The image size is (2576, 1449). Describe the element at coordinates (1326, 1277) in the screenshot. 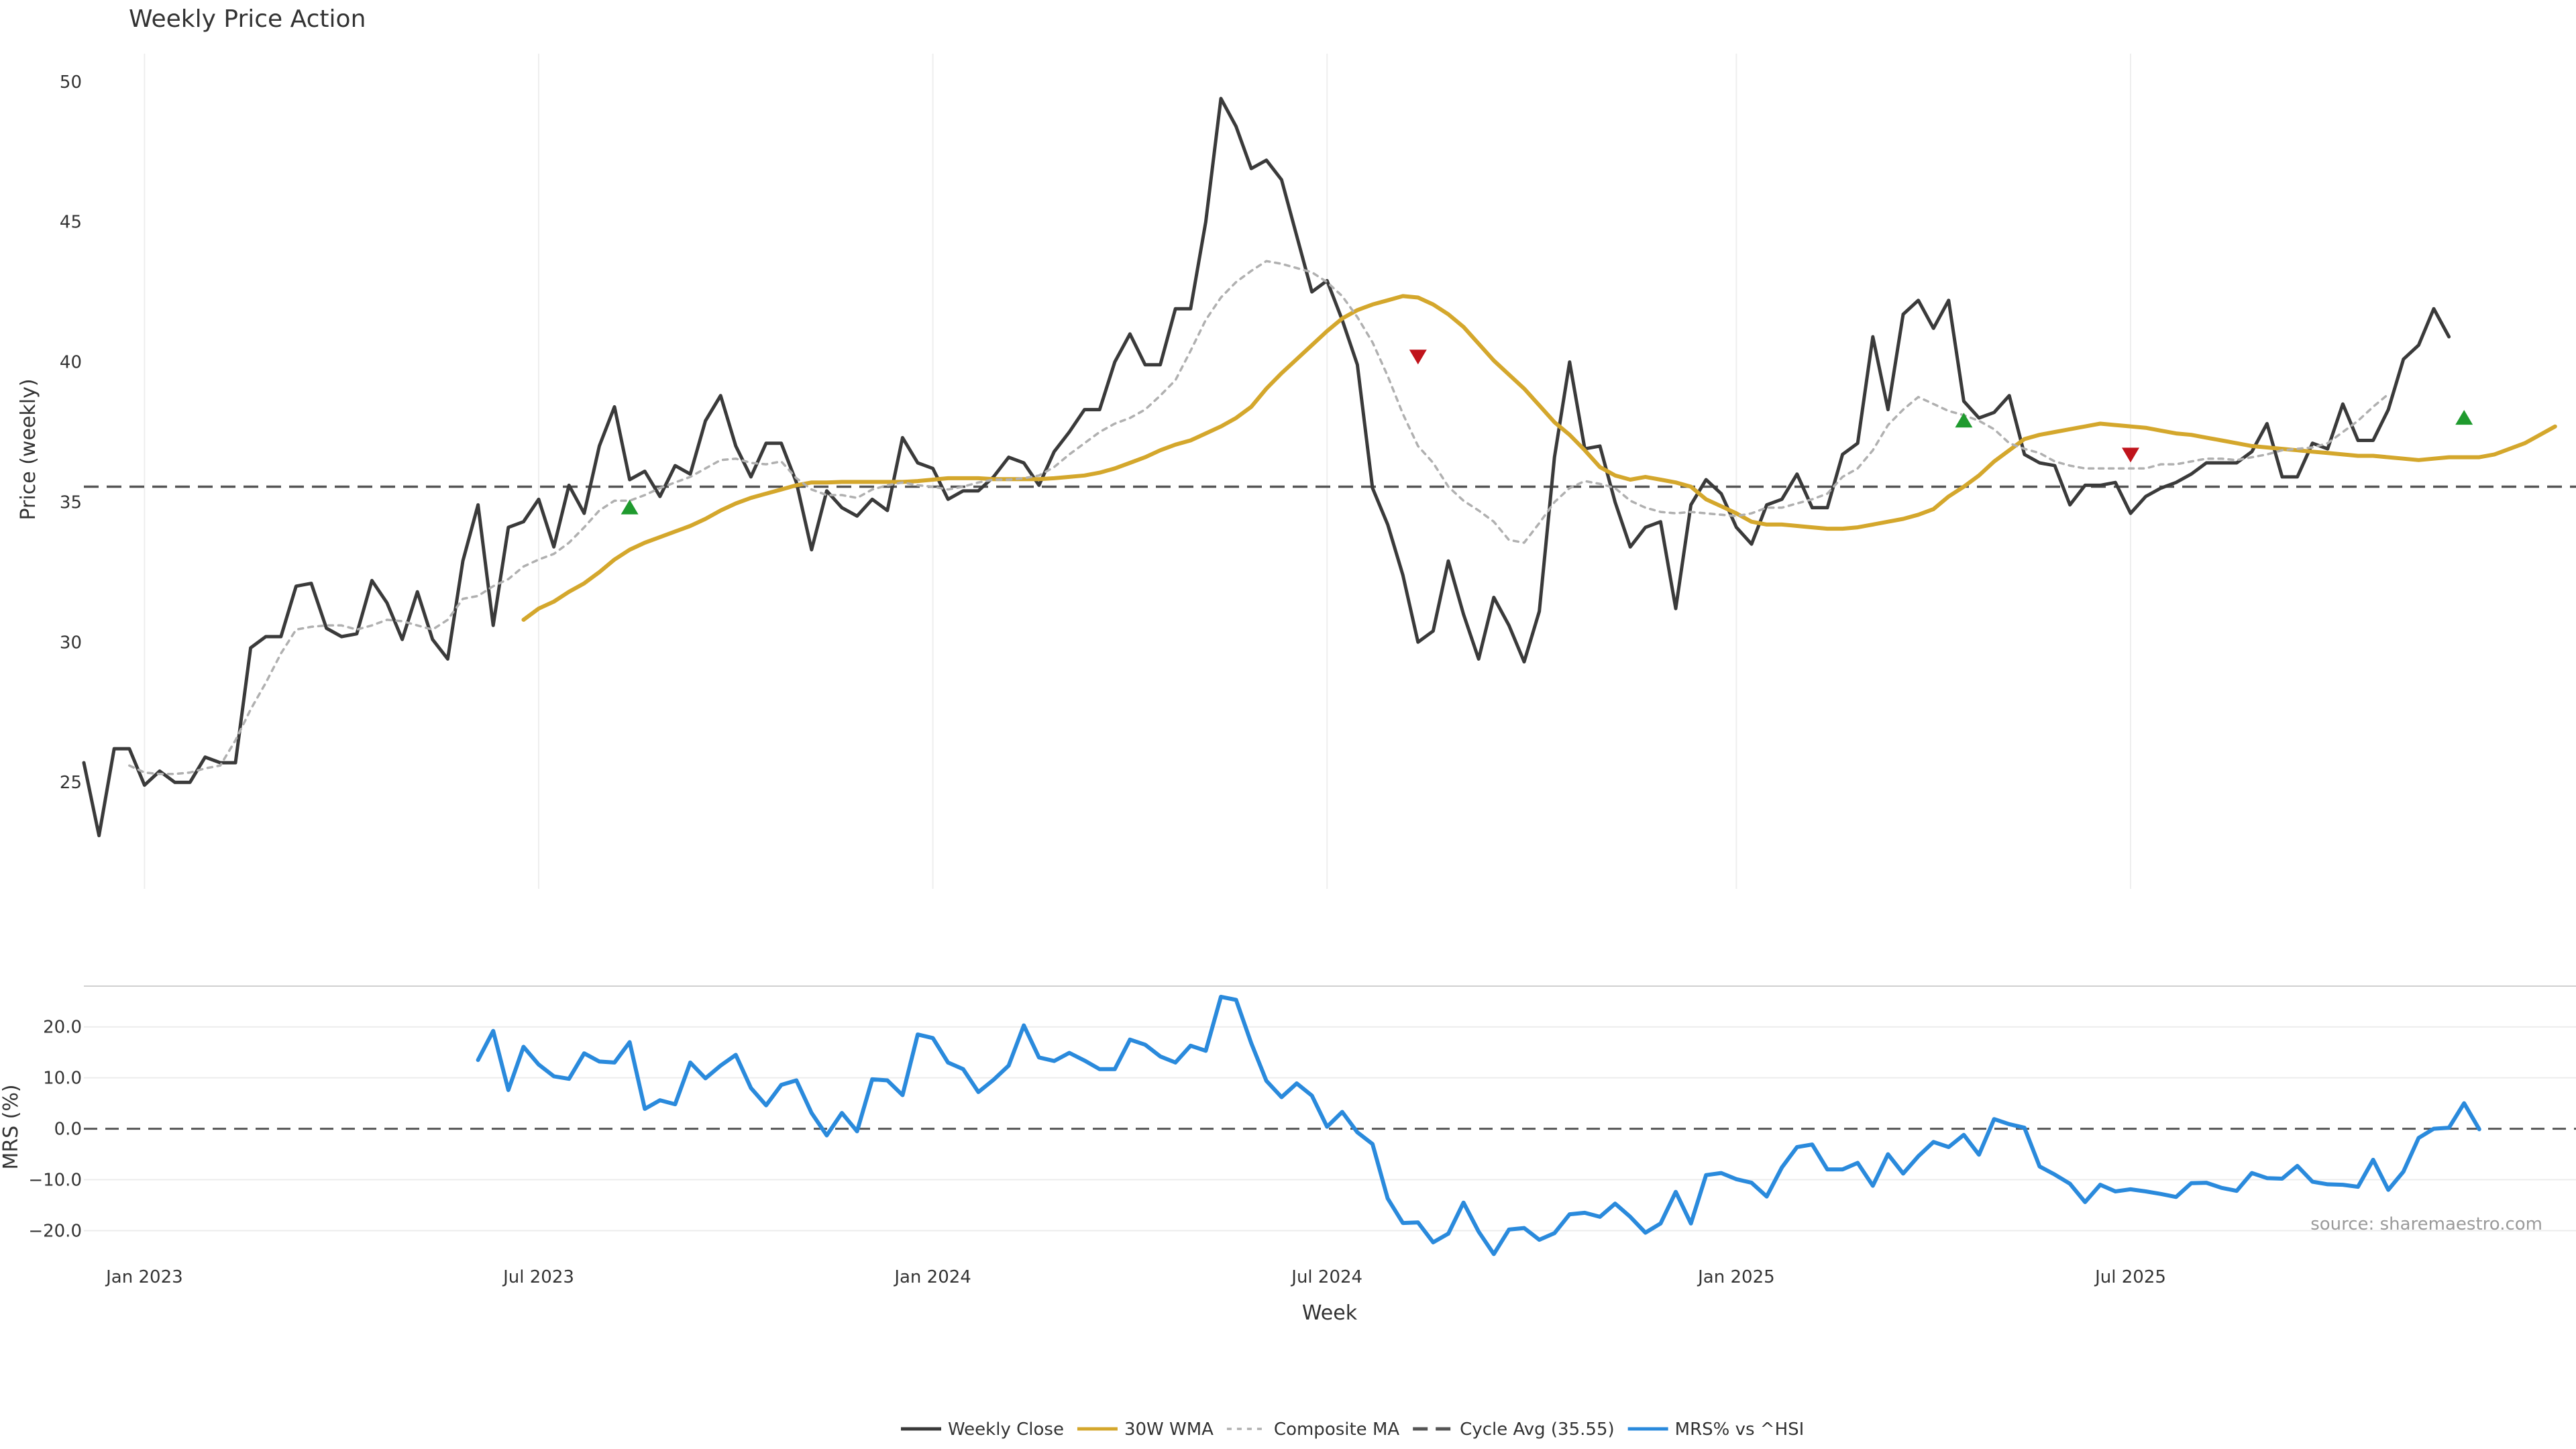

I see `x-tick-label: Jul 2024` at that location.